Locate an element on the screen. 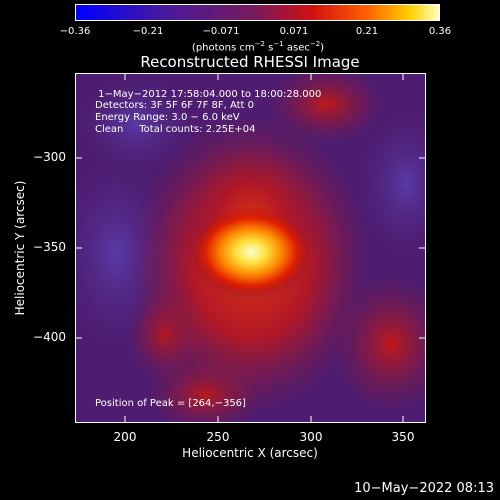 The height and width of the screenshot is (500, 500). colorbar-tick: −0.071 is located at coordinates (221, 31).